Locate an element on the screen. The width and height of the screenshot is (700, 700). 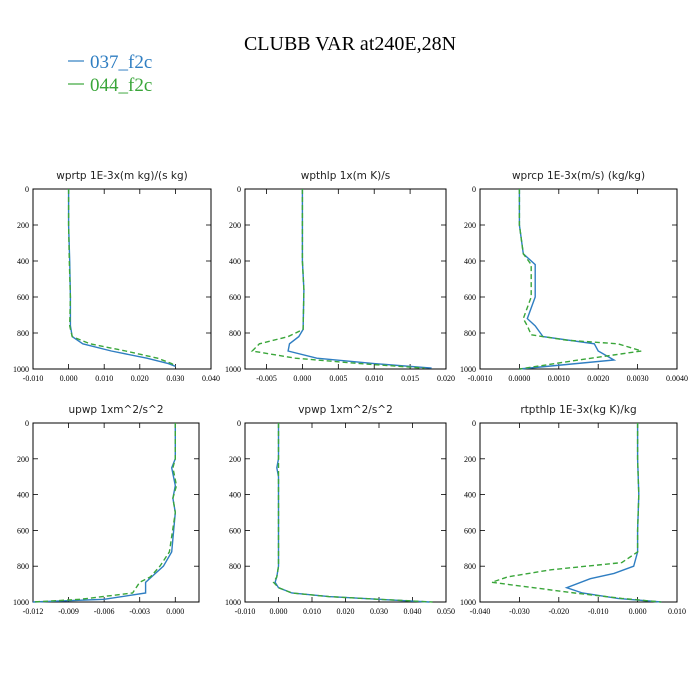
x-tick-label: 0.005 is located at coordinates (338, 378).